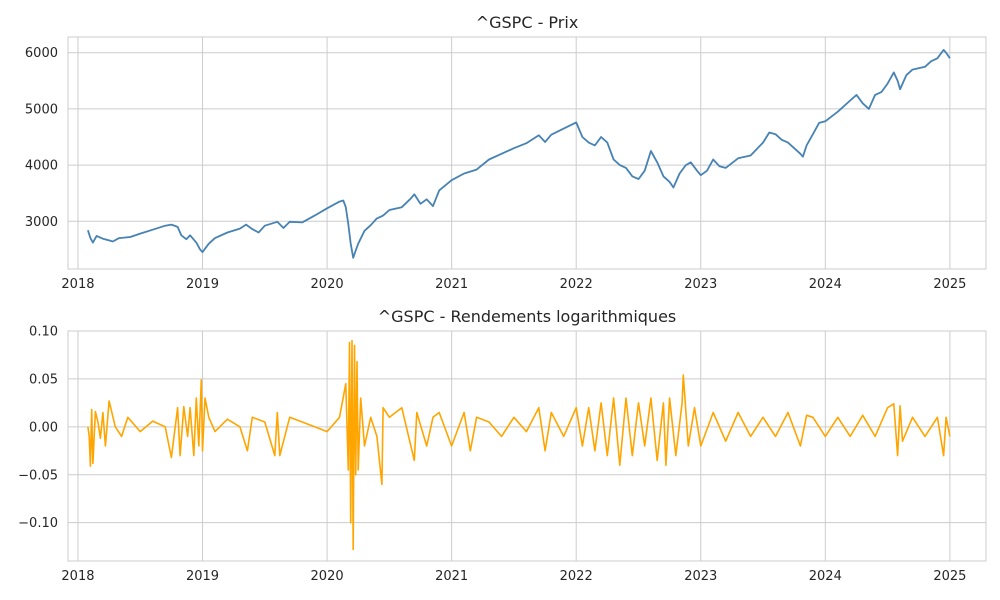 The width and height of the screenshot is (1000, 600). Describe the element at coordinates (41, 138) in the screenshot. I see `price-y-ticks: 3000 4000 5000 6000` at that location.